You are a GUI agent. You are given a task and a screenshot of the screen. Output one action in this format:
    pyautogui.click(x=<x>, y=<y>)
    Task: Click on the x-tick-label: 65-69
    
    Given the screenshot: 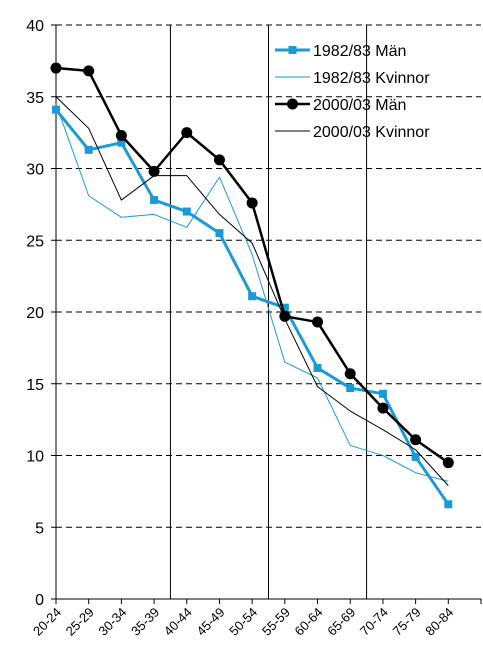 What is the action you would take?
    pyautogui.click(x=341, y=622)
    